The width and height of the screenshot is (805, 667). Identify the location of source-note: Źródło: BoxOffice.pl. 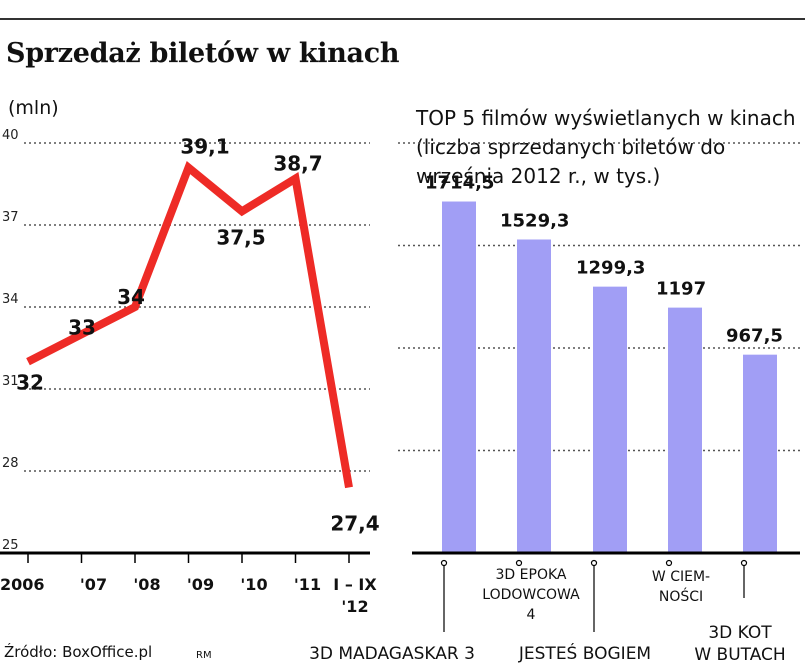
(78, 652).